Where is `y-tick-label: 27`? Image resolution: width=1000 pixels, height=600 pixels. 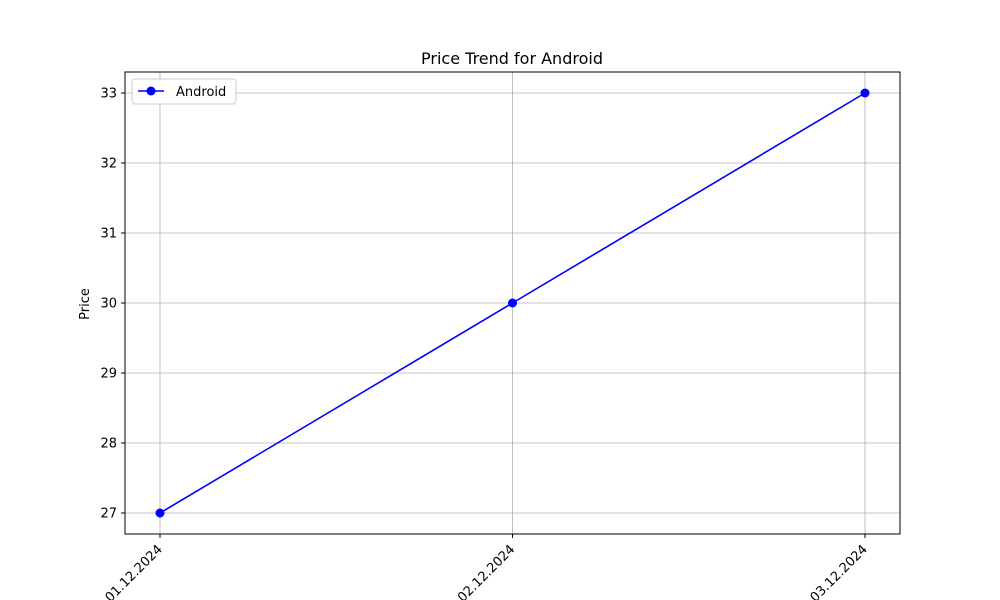
y-tick-label: 27 is located at coordinates (108, 514).